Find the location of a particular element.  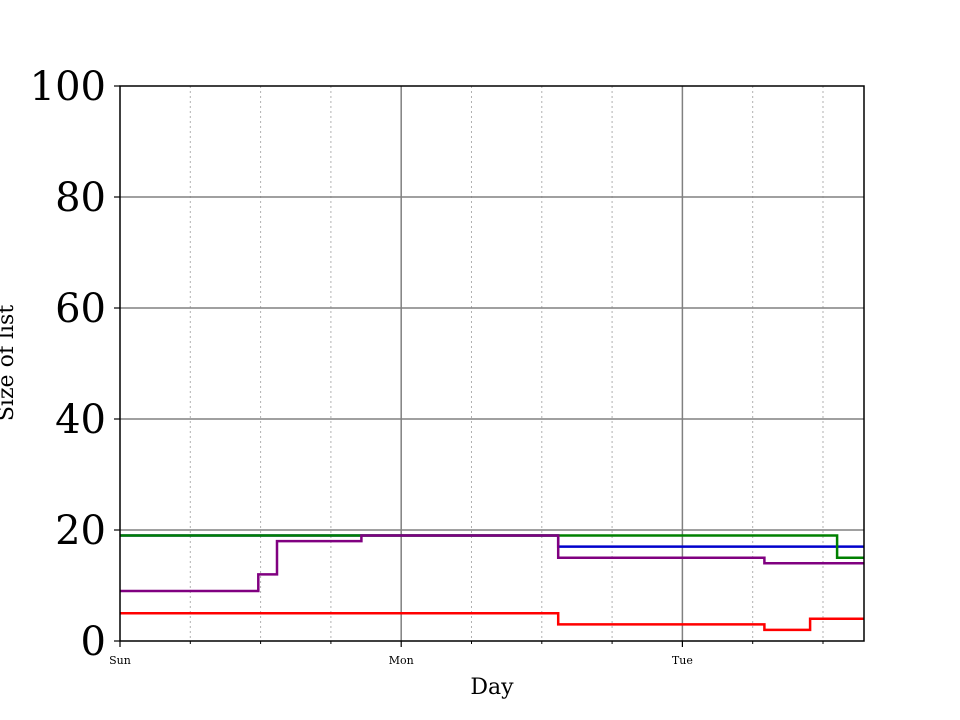

x-tick-label: Tue is located at coordinates (682, 660).